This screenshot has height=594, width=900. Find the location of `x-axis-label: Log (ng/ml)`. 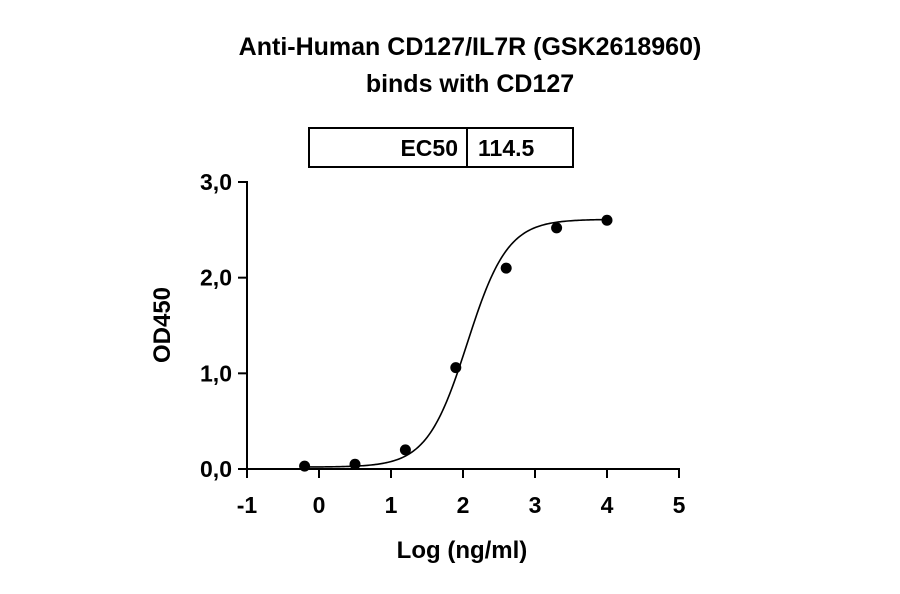

x-axis-label: Log (ng/ml) is located at coordinates (462, 550).